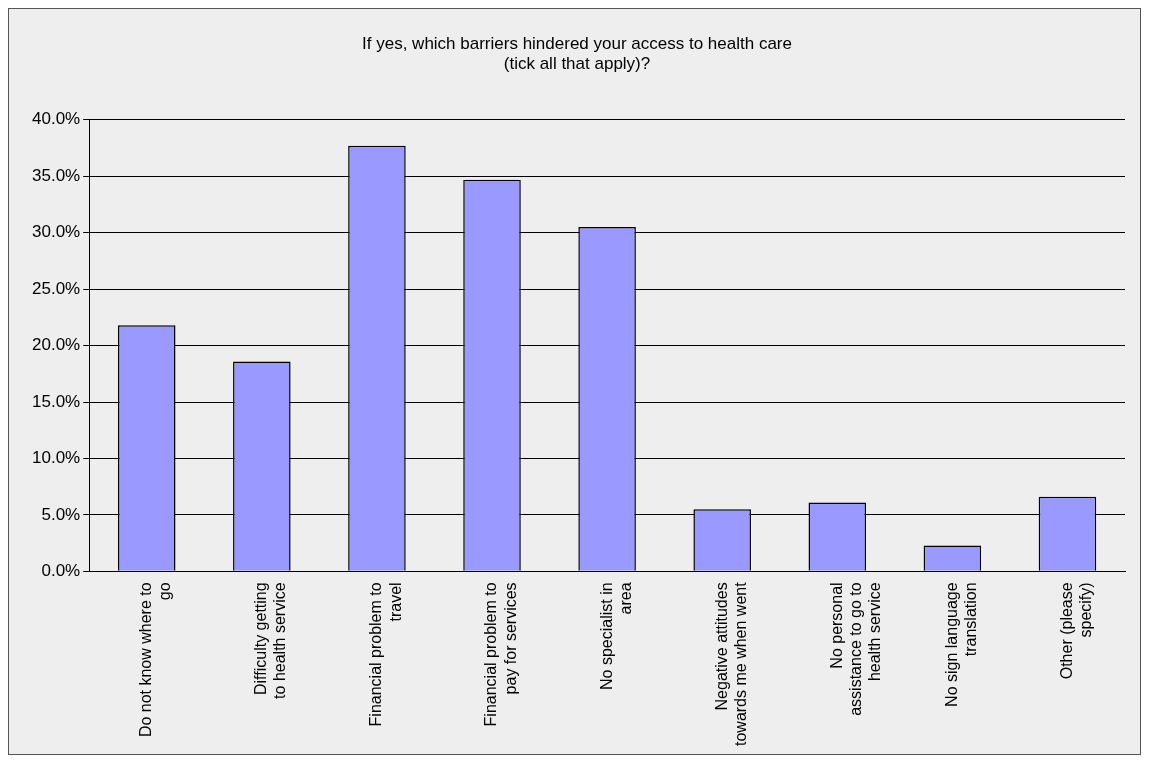 The image size is (1151, 765). Describe the element at coordinates (577, 53) in the screenshot. I see `chart-title: If yes, which barriers hindered your access to health care (tick all that apply)?` at that location.